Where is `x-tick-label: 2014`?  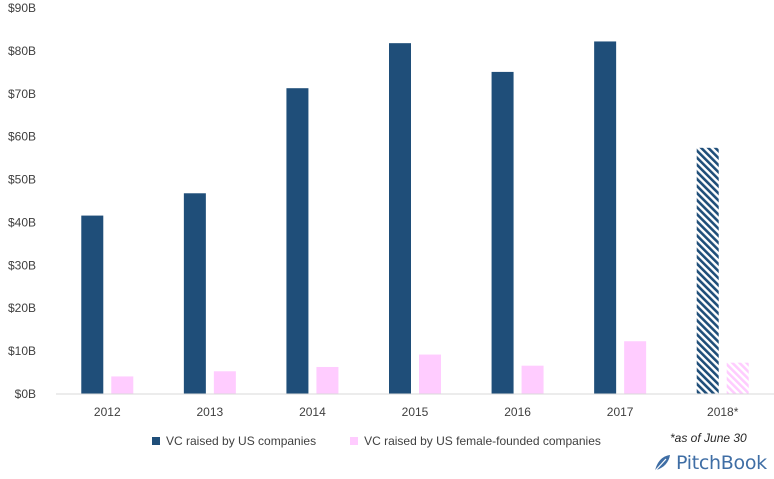
x-tick-label: 2014 is located at coordinates (312, 412).